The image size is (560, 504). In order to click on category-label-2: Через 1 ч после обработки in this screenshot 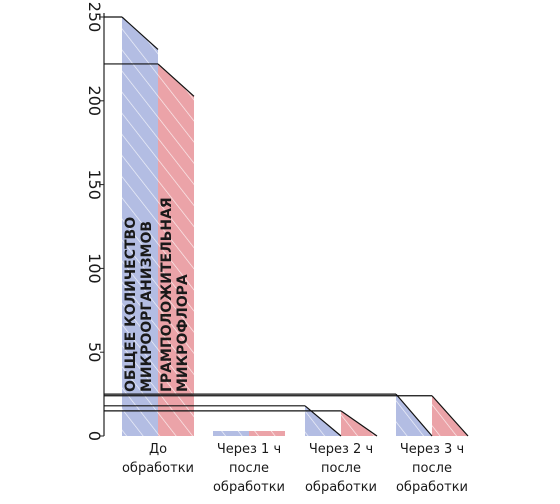, I will do `click(249, 468)`.